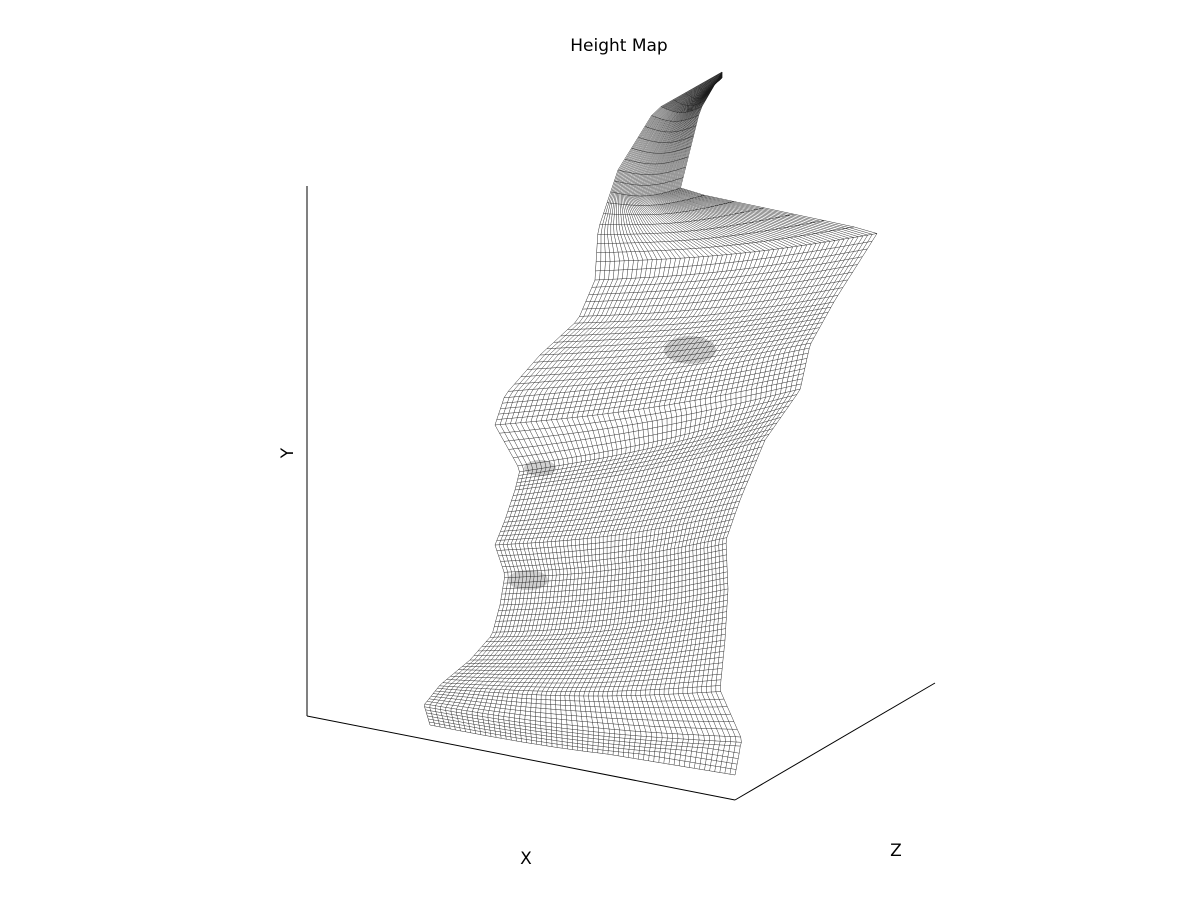  What do you see at coordinates (835, 741) in the screenshot?
I see `z-axis-line` at bounding box center [835, 741].